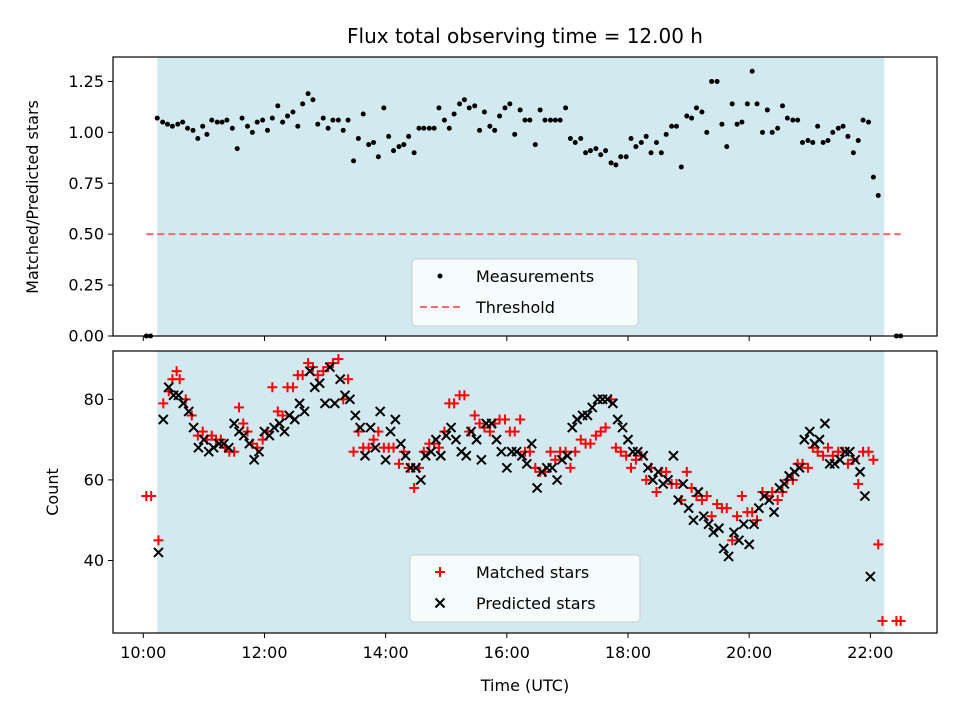 This screenshot has width=960, height=720. I want to click on bottom-x-tick-label: 18:00, so click(628, 652).